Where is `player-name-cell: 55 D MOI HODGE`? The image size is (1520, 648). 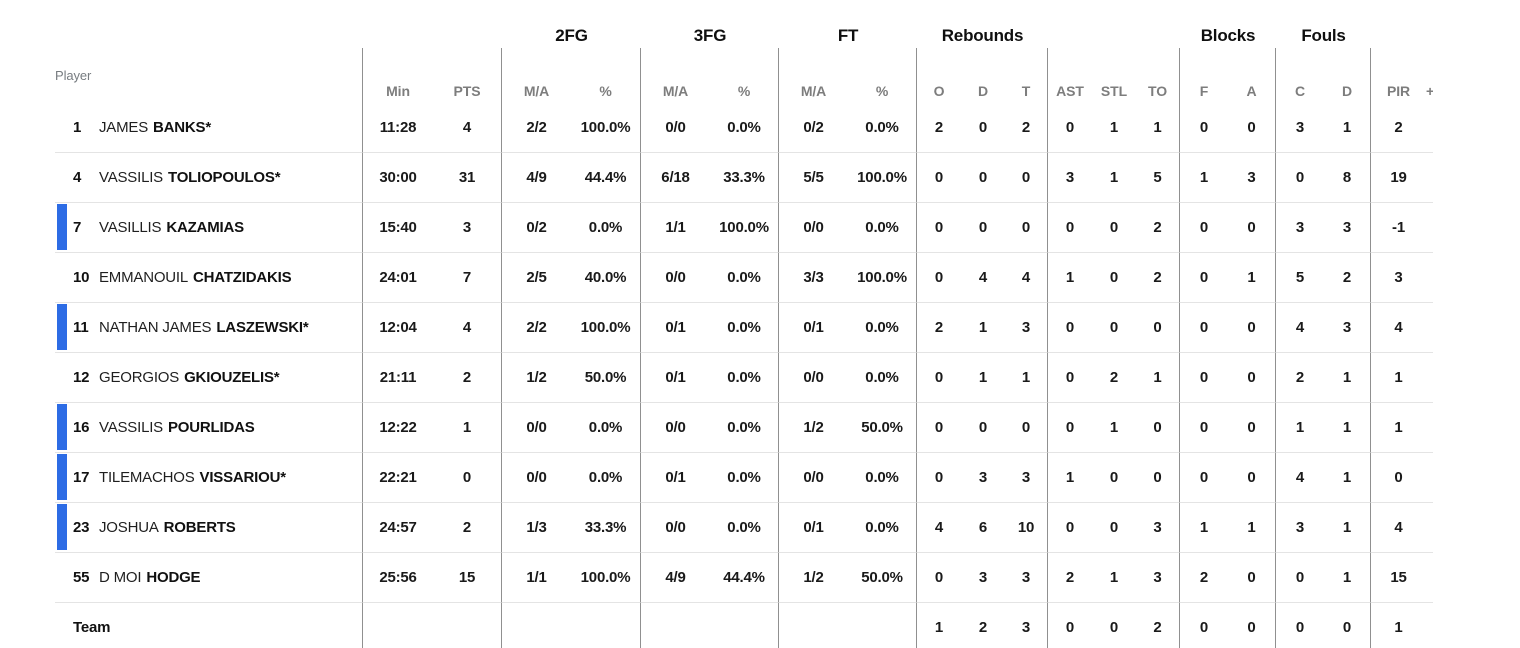
player-name-cell: 55 D MOI HODGE is located at coordinates (209, 578).